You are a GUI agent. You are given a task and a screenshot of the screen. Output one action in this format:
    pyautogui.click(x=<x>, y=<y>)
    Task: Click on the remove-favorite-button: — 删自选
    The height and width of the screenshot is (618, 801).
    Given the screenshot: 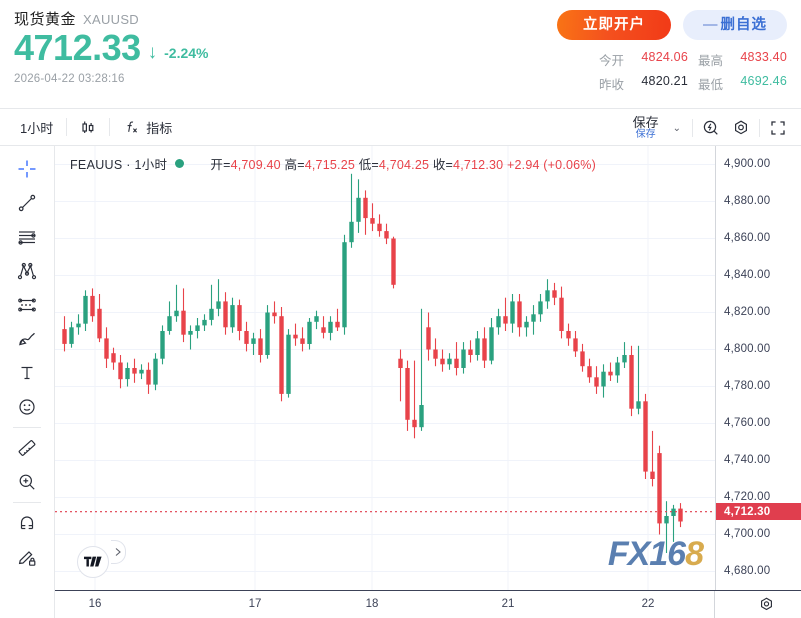 What is the action you would take?
    pyautogui.click(x=735, y=25)
    